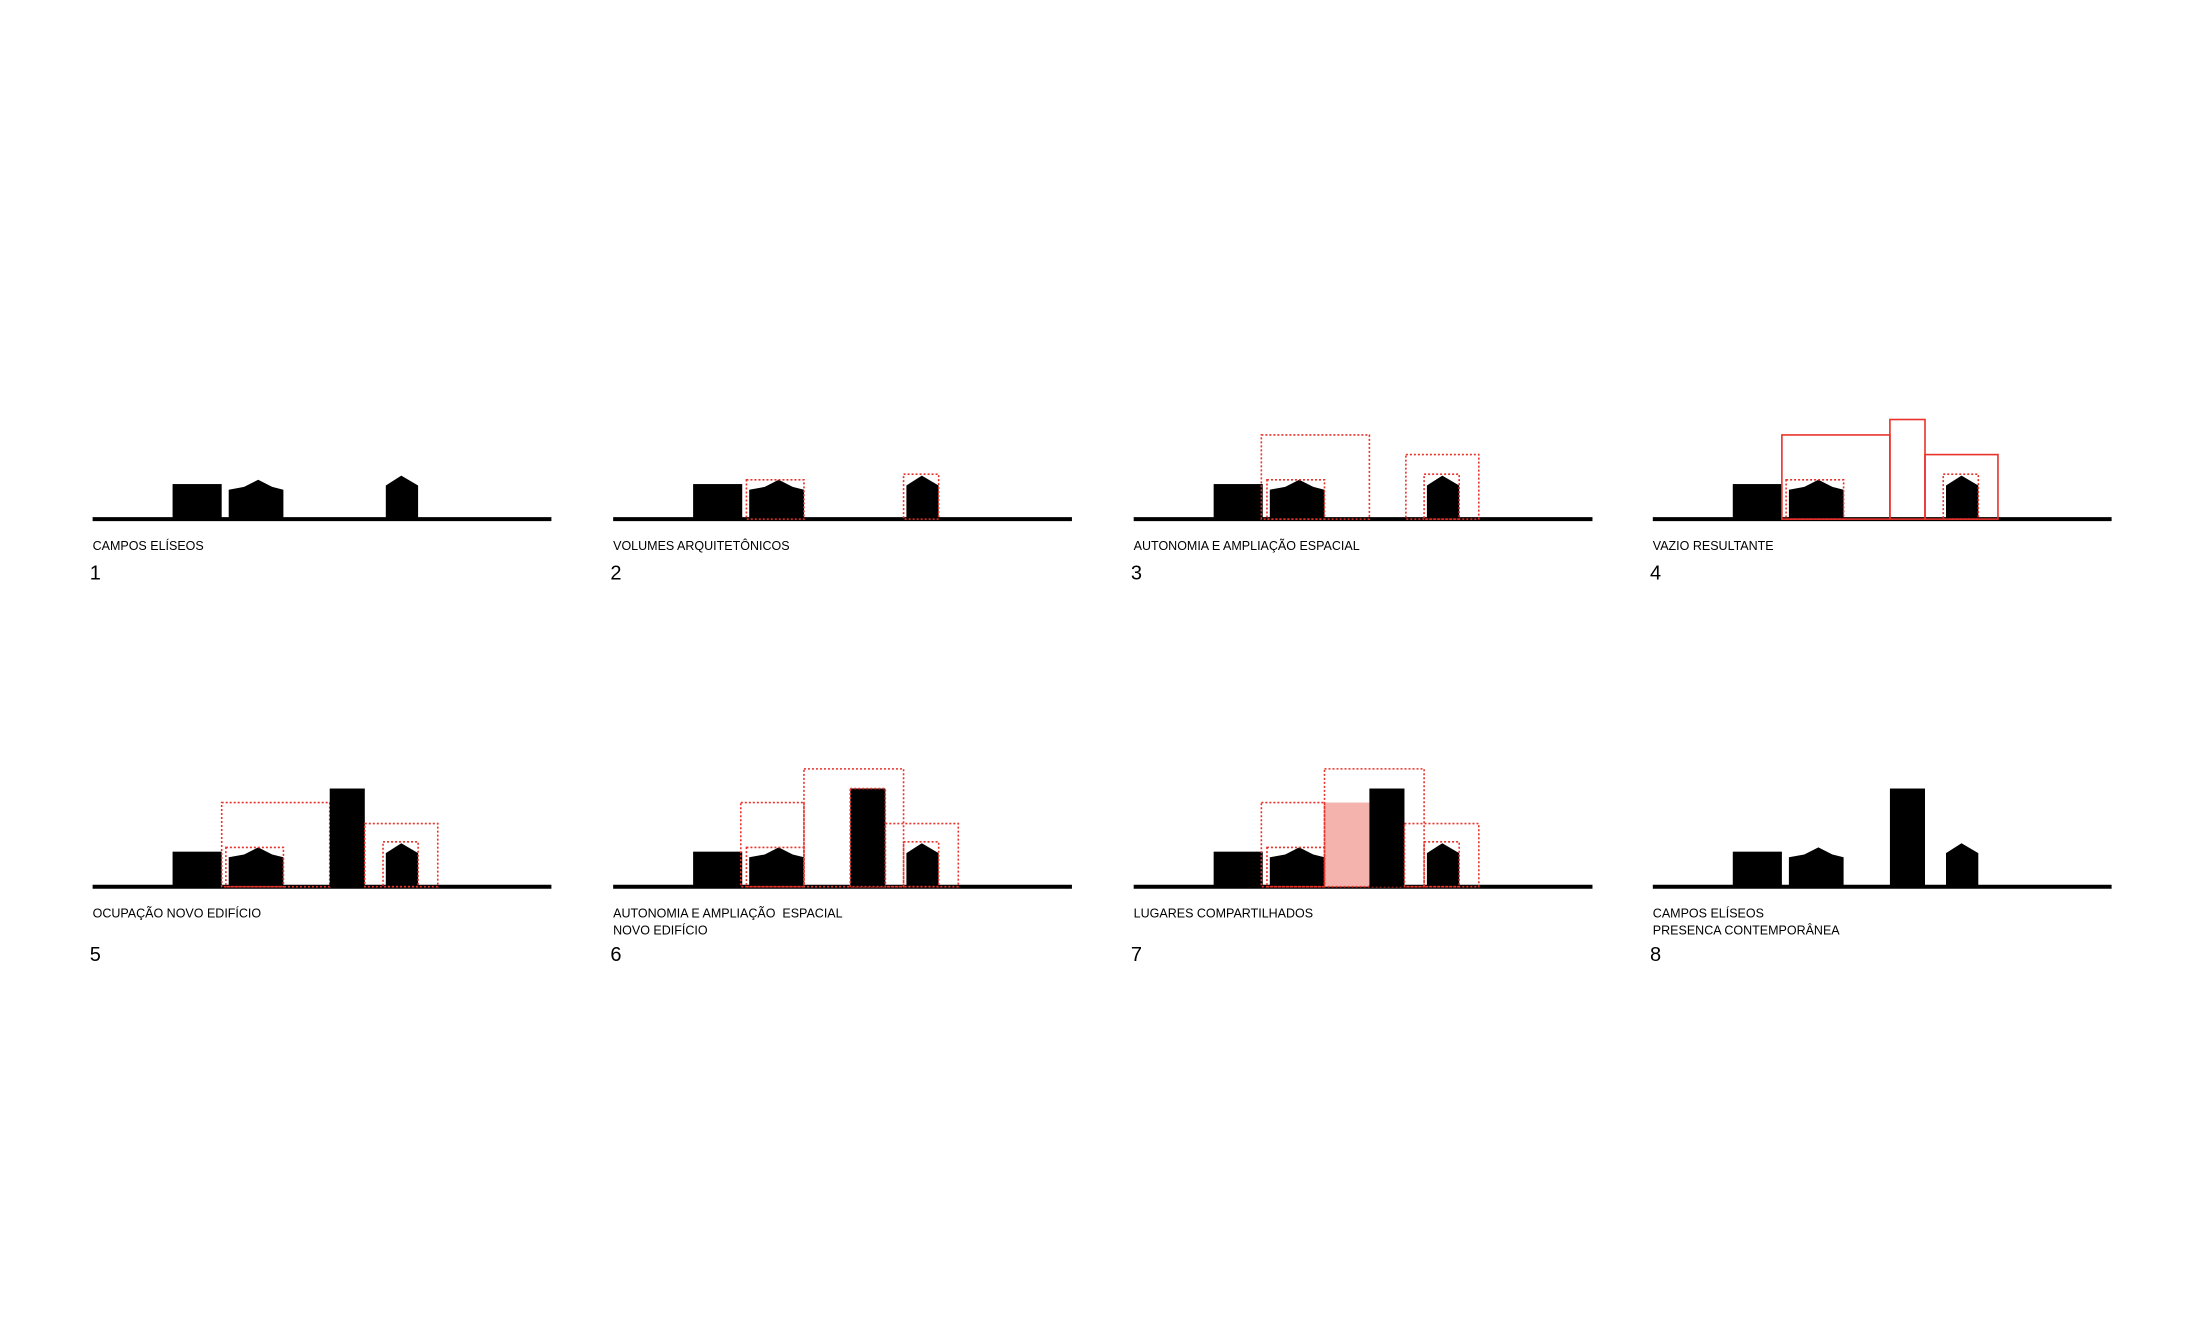 This screenshot has height=1320, width=2200. Describe the element at coordinates (615, 955) in the screenshot. I see `panel-number: 6` at that location.